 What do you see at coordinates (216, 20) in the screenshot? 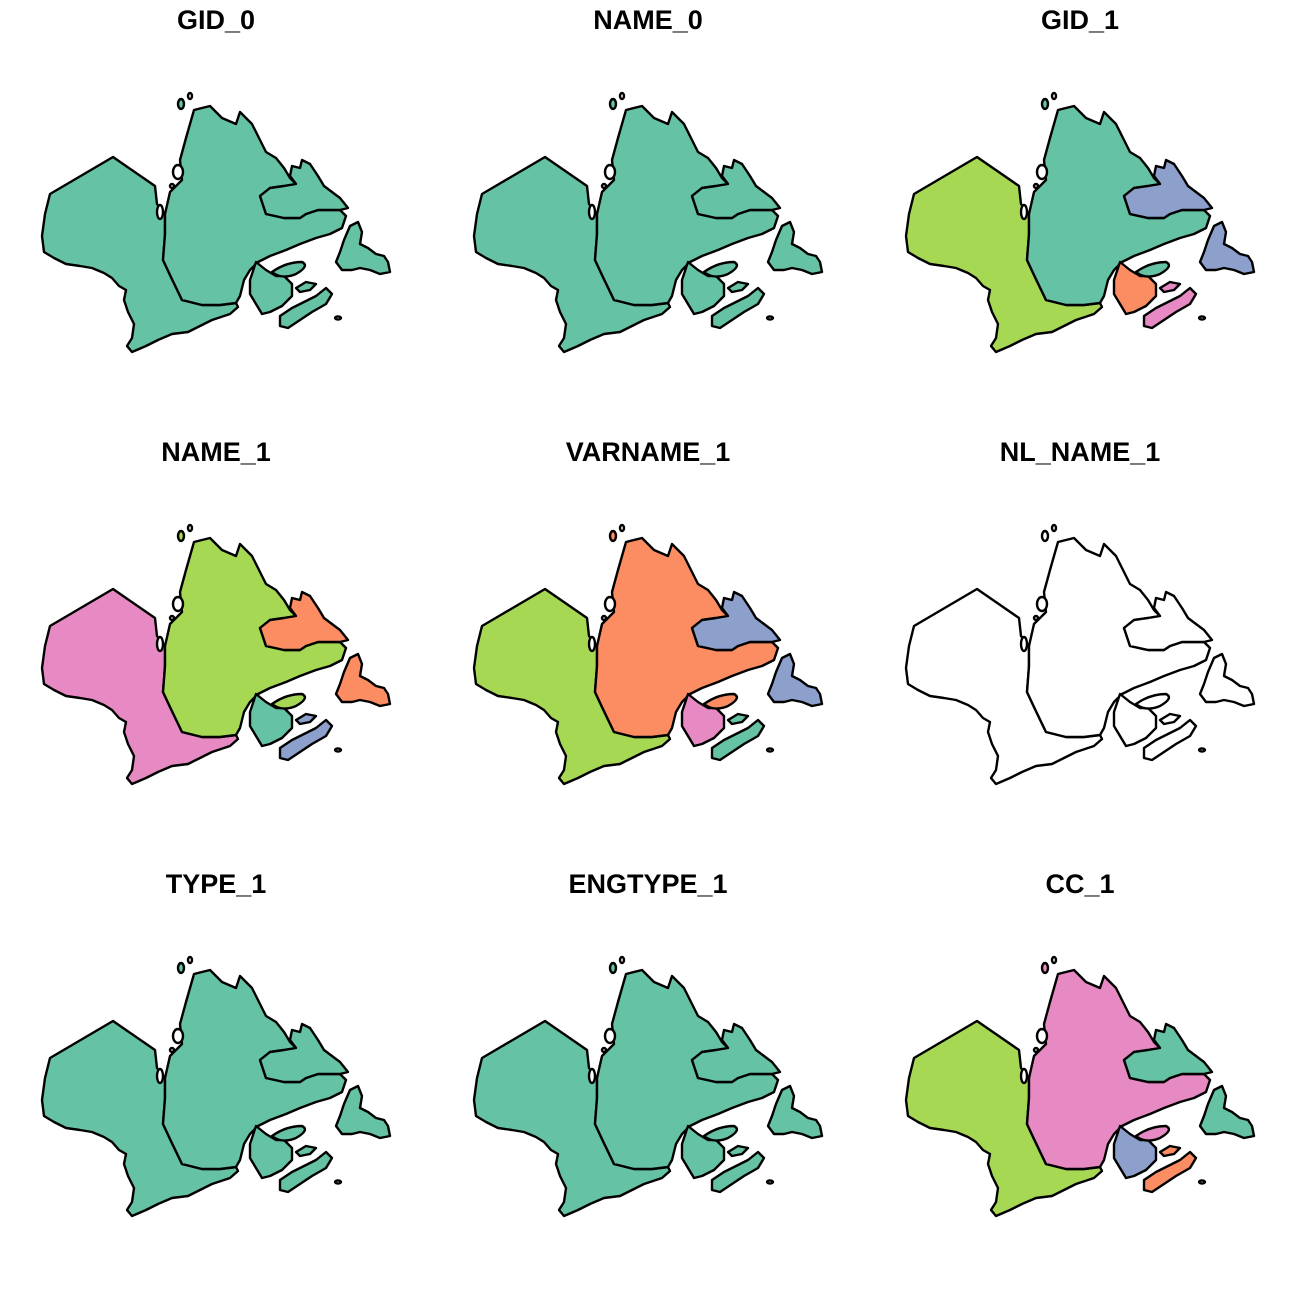
I see `panel-title: GID_0` at bounding box center [216, 20].